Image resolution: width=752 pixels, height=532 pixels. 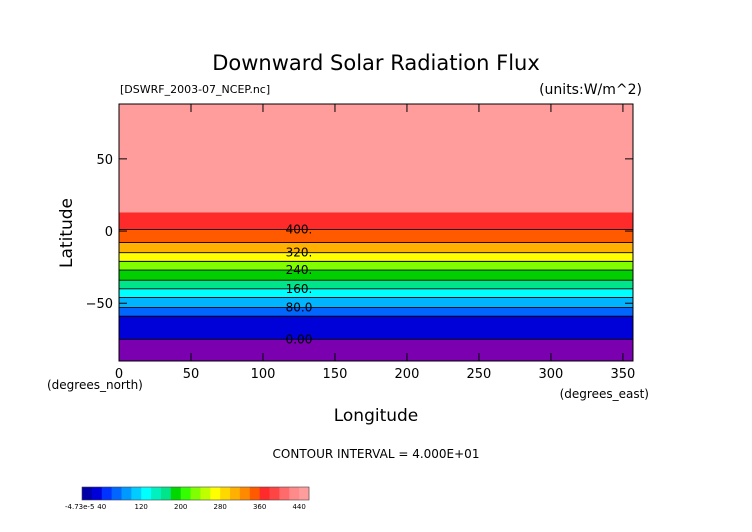 What do you see at coordinates (119, 374) in the screenshot?
I see `x-tick-label: 0` at bounding box center [119, 374].